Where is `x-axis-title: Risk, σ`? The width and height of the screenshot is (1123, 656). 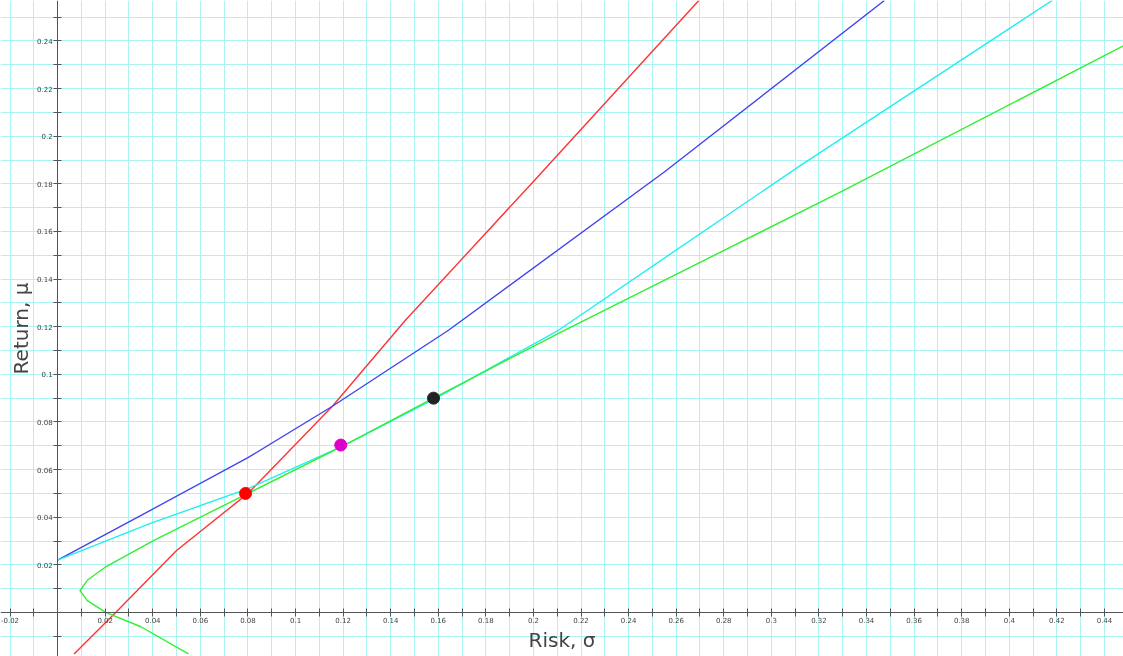 x-axis-title: Risk, σ is located at coordinates (562, 639).